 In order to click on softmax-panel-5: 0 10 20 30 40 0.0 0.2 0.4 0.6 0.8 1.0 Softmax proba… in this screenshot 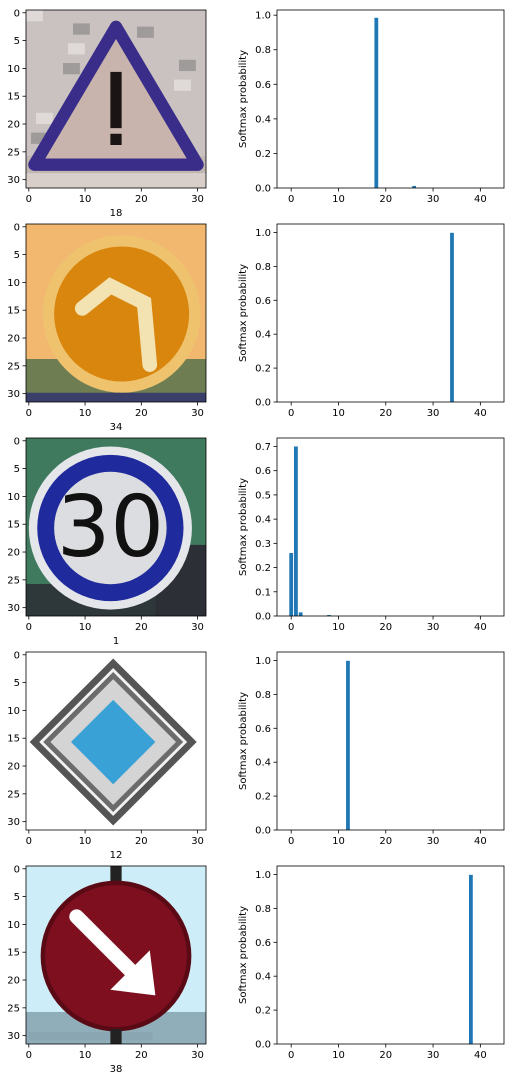, I will do `click(371, 963)`.